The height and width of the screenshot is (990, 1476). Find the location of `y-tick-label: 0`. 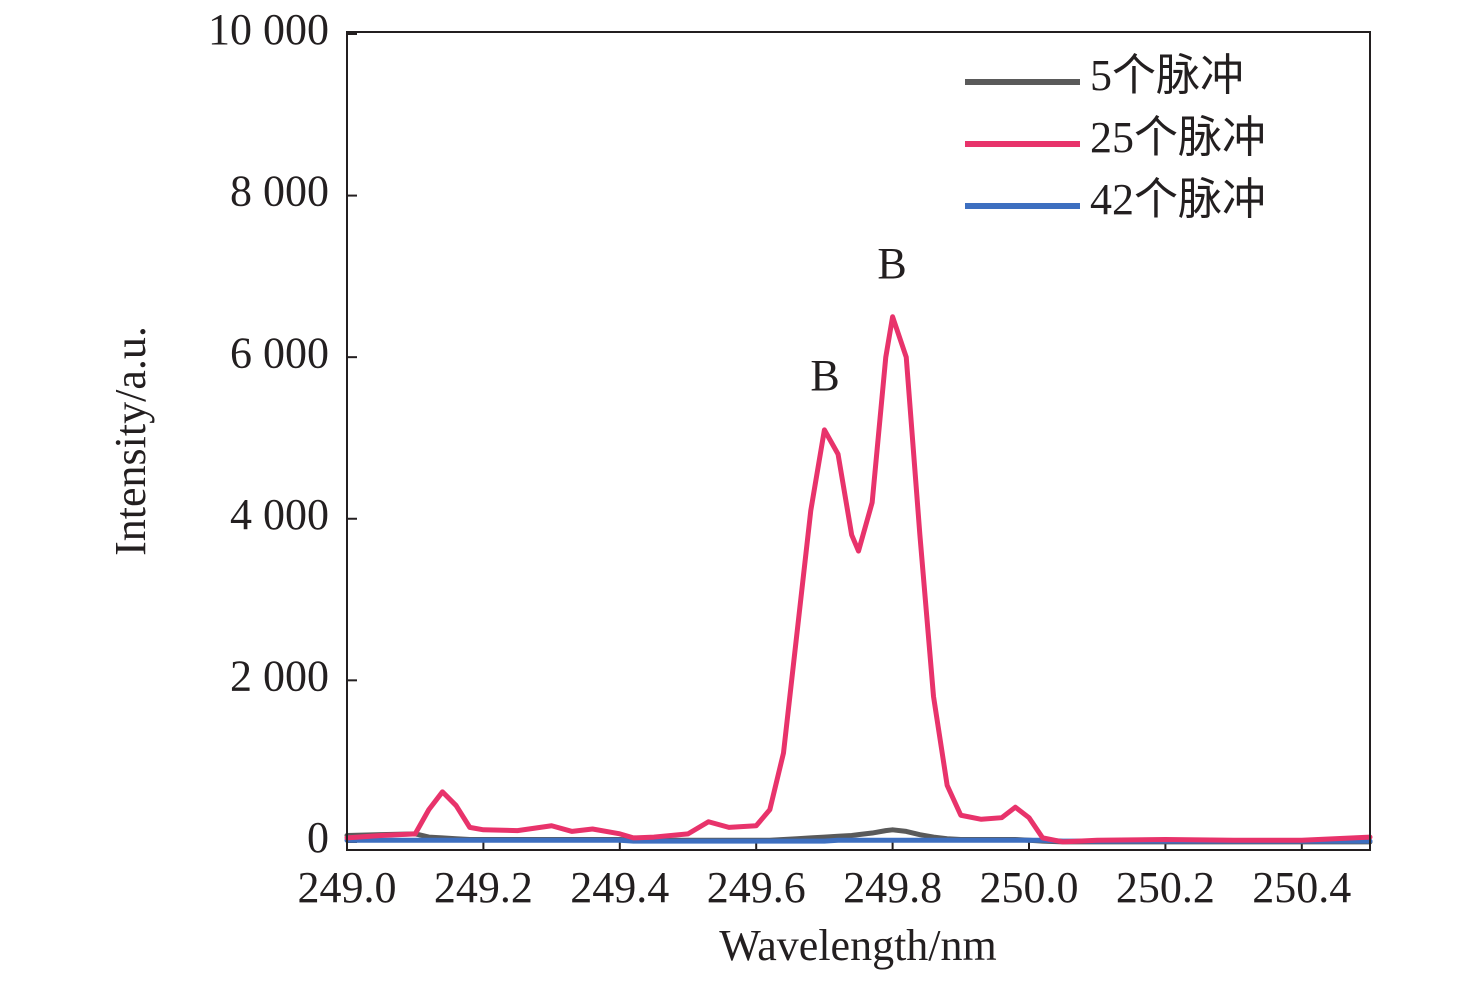

y-tick-label: 0 is located at coordinates (318, 837).